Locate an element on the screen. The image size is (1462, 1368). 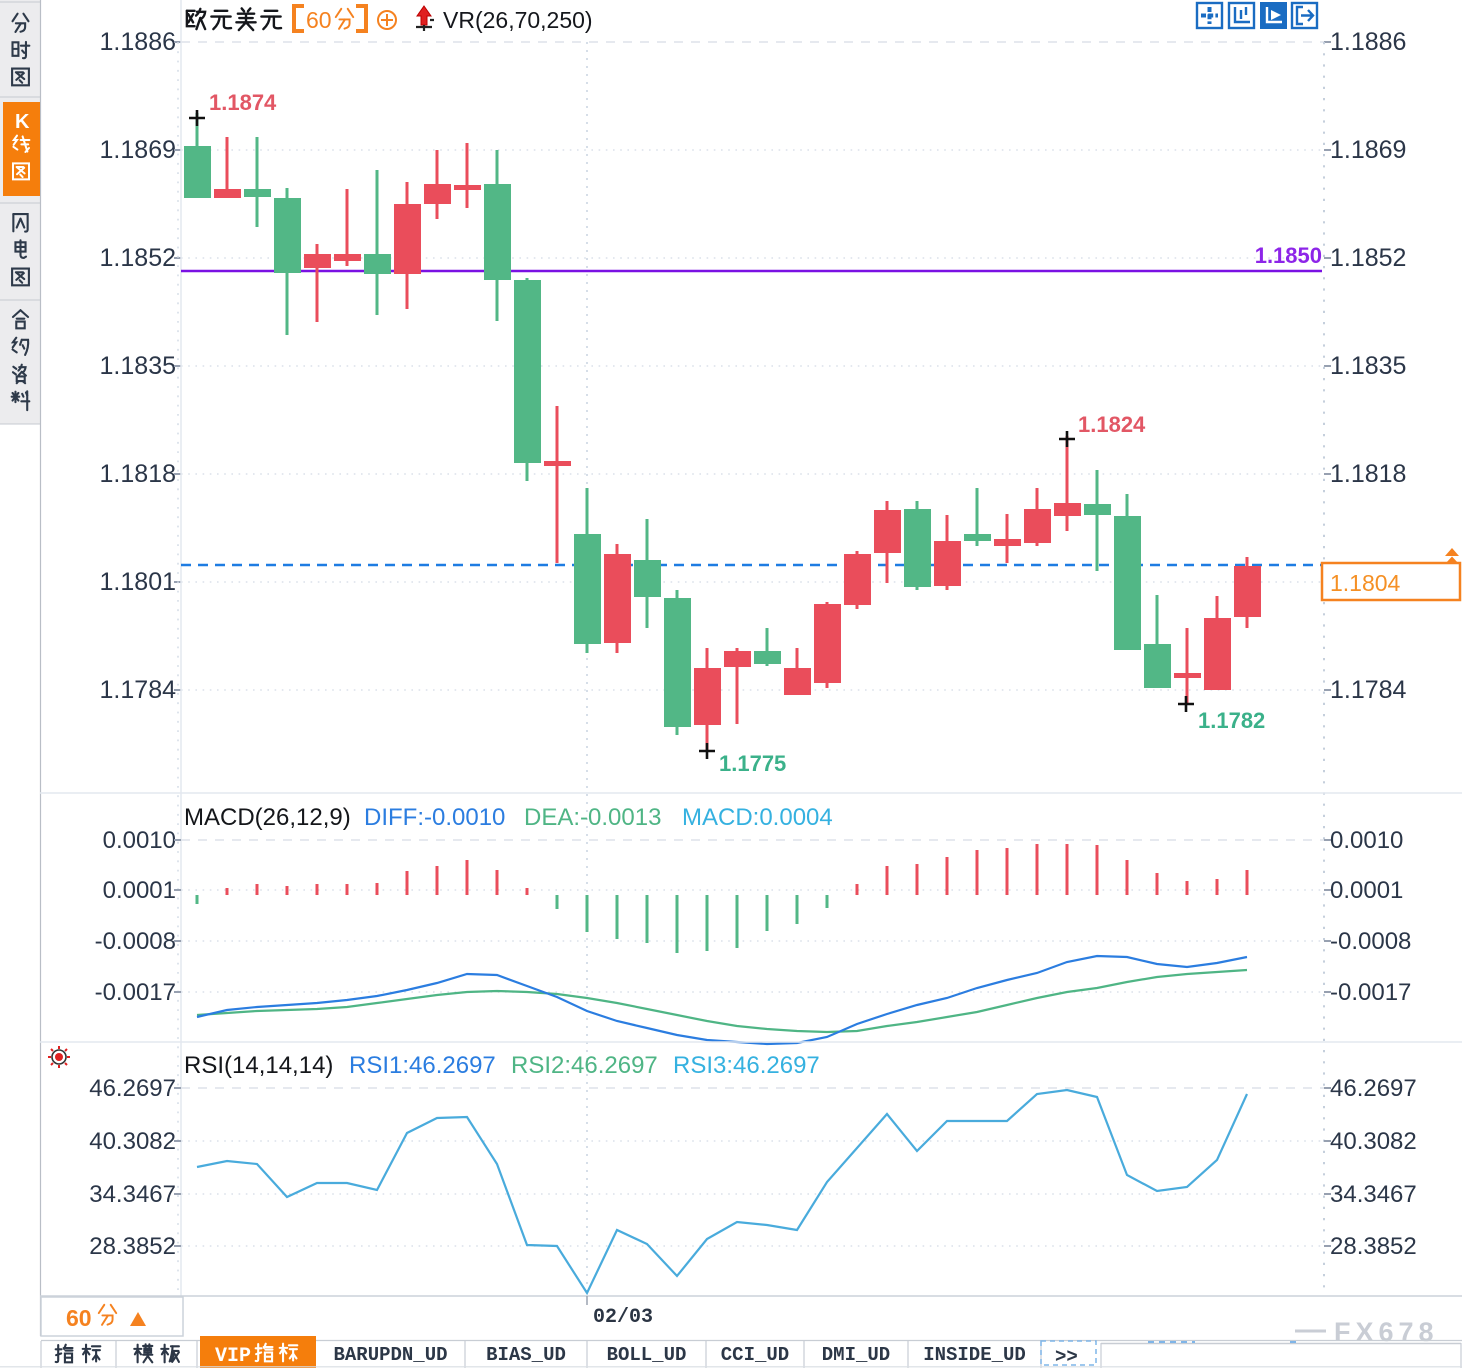
svg-text: DEA:-0.0013 is located at coordinates (592, 817).